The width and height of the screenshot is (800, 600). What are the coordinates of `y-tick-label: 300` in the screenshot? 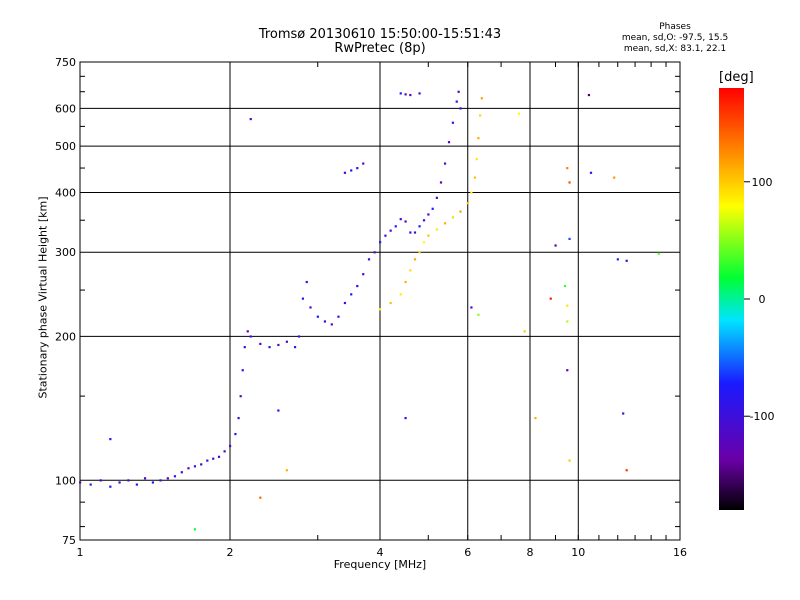 It's located at (65, 252).